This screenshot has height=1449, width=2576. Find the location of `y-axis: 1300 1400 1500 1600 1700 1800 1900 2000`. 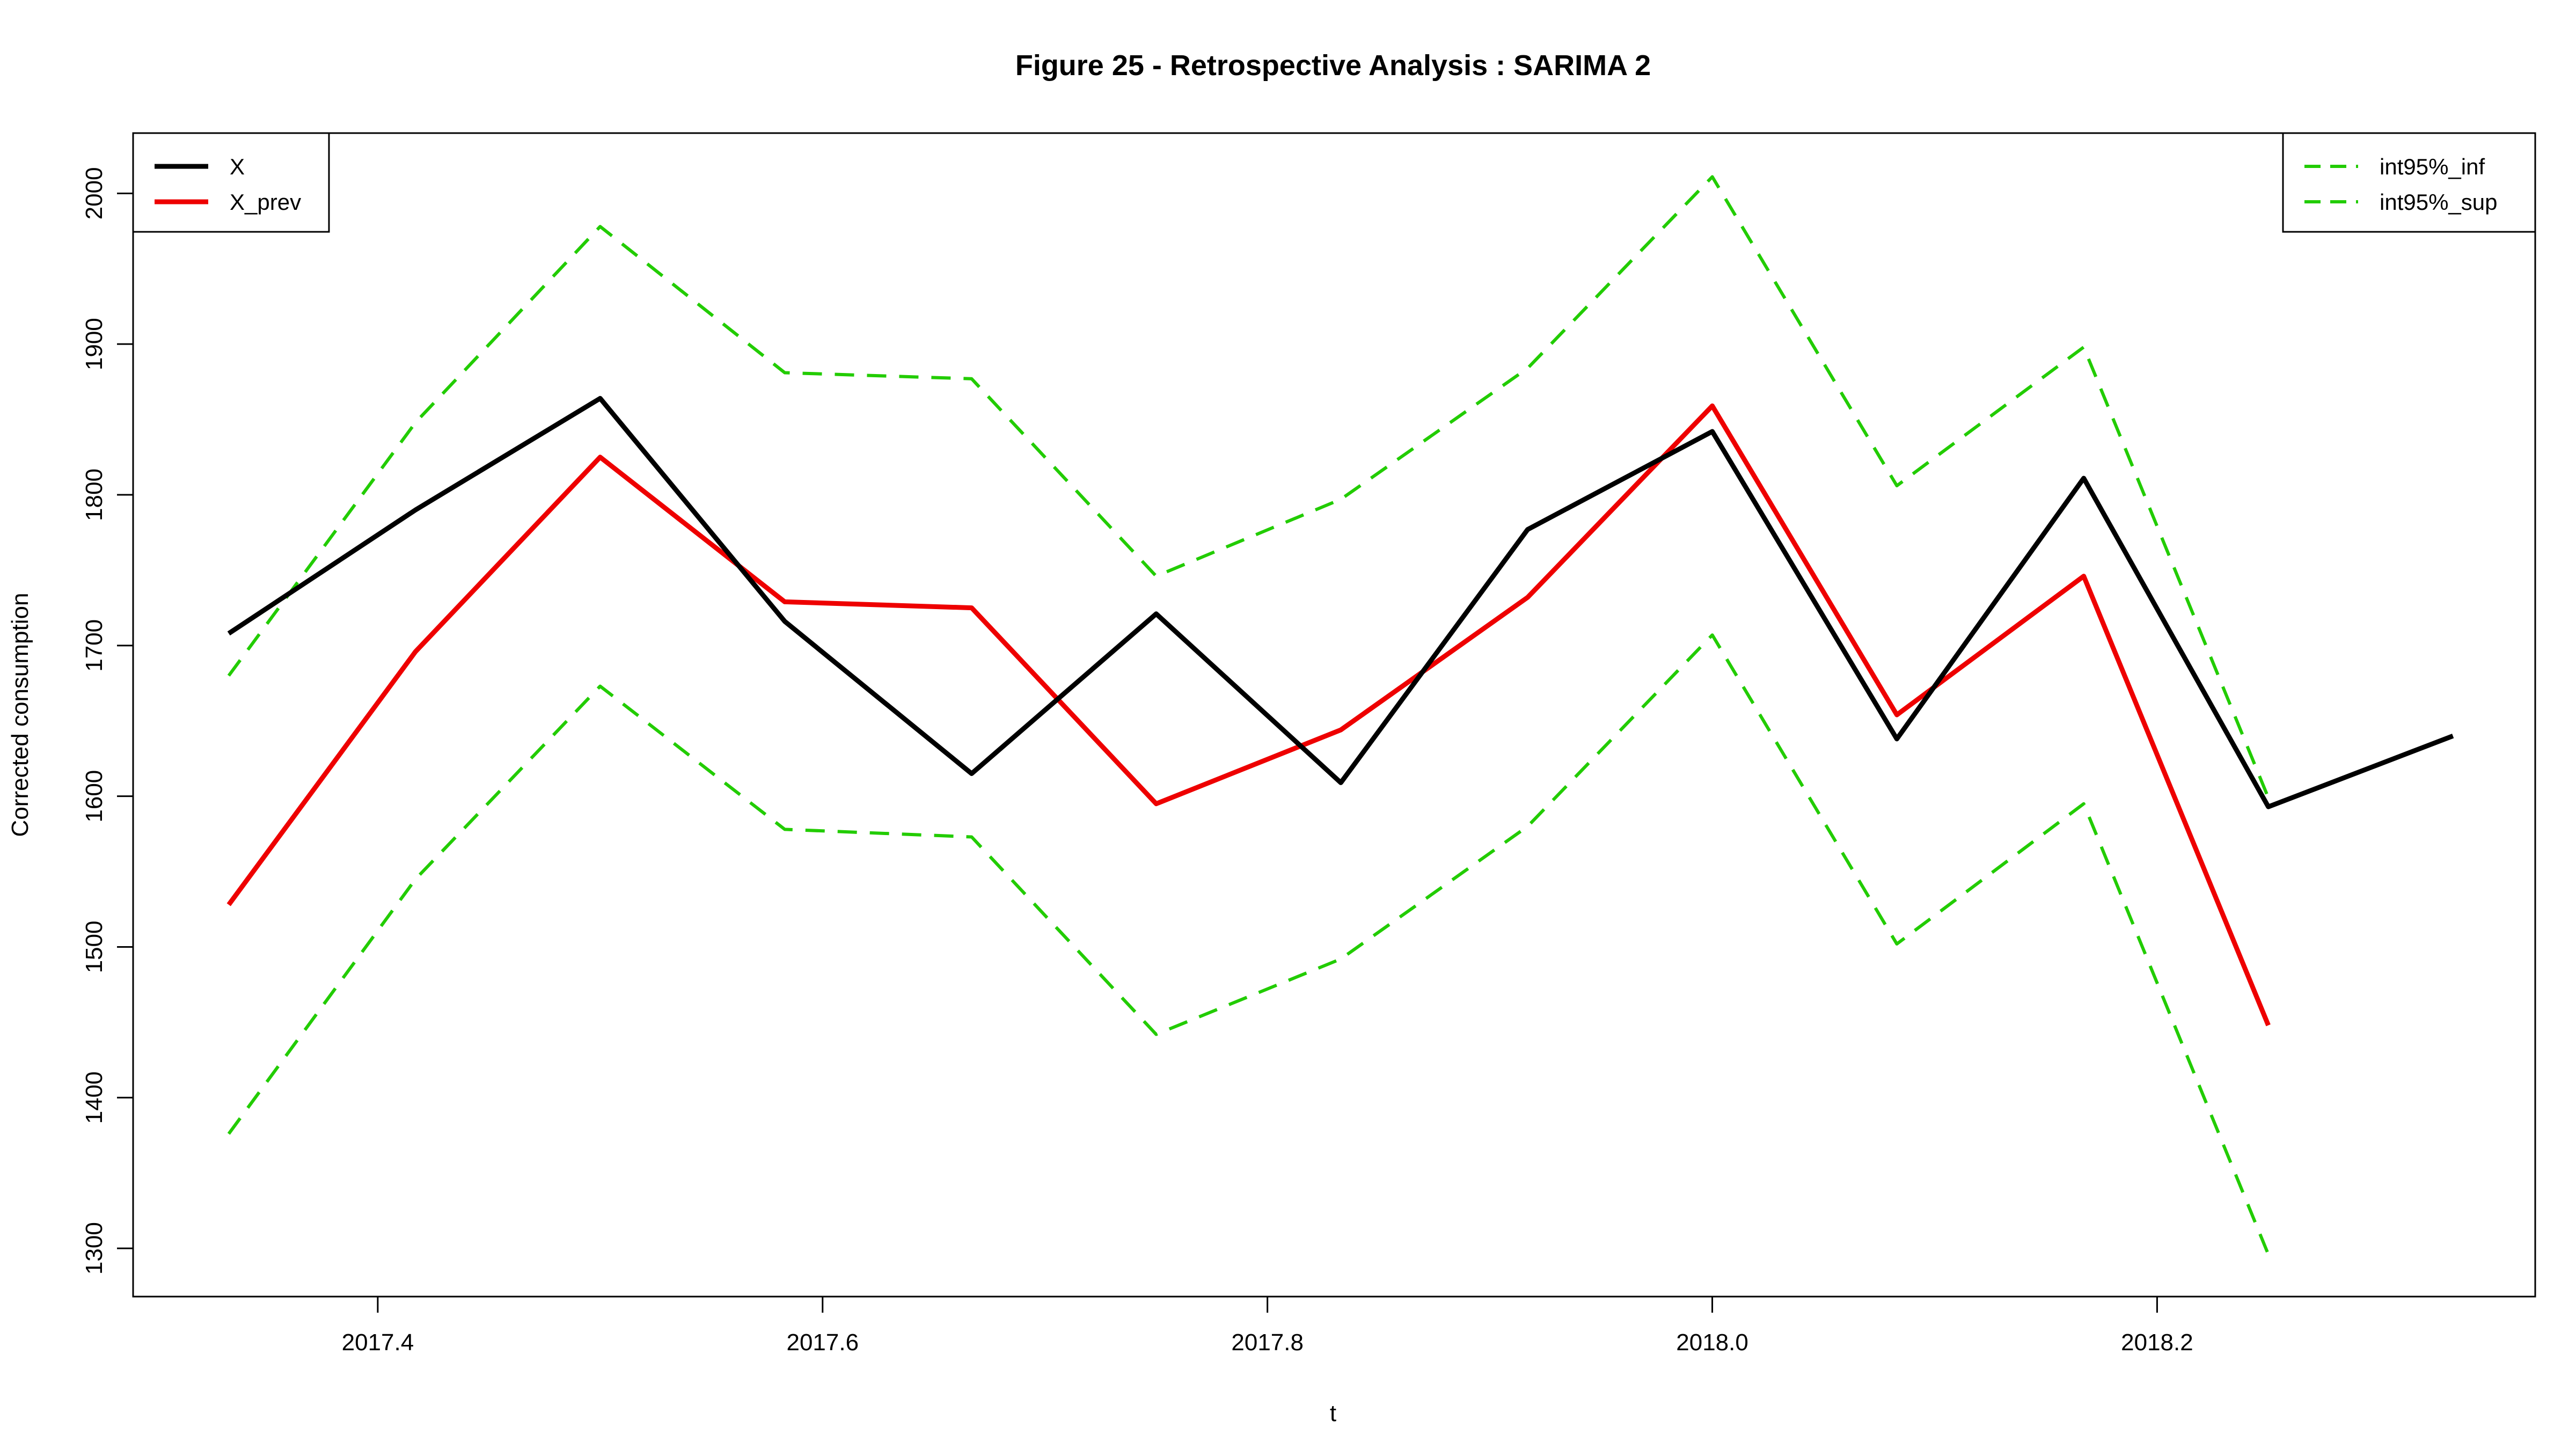

y-axis: 1300 1400 1500 1600 1700 1800 1900 2000 is located at coordinates (107, 721).